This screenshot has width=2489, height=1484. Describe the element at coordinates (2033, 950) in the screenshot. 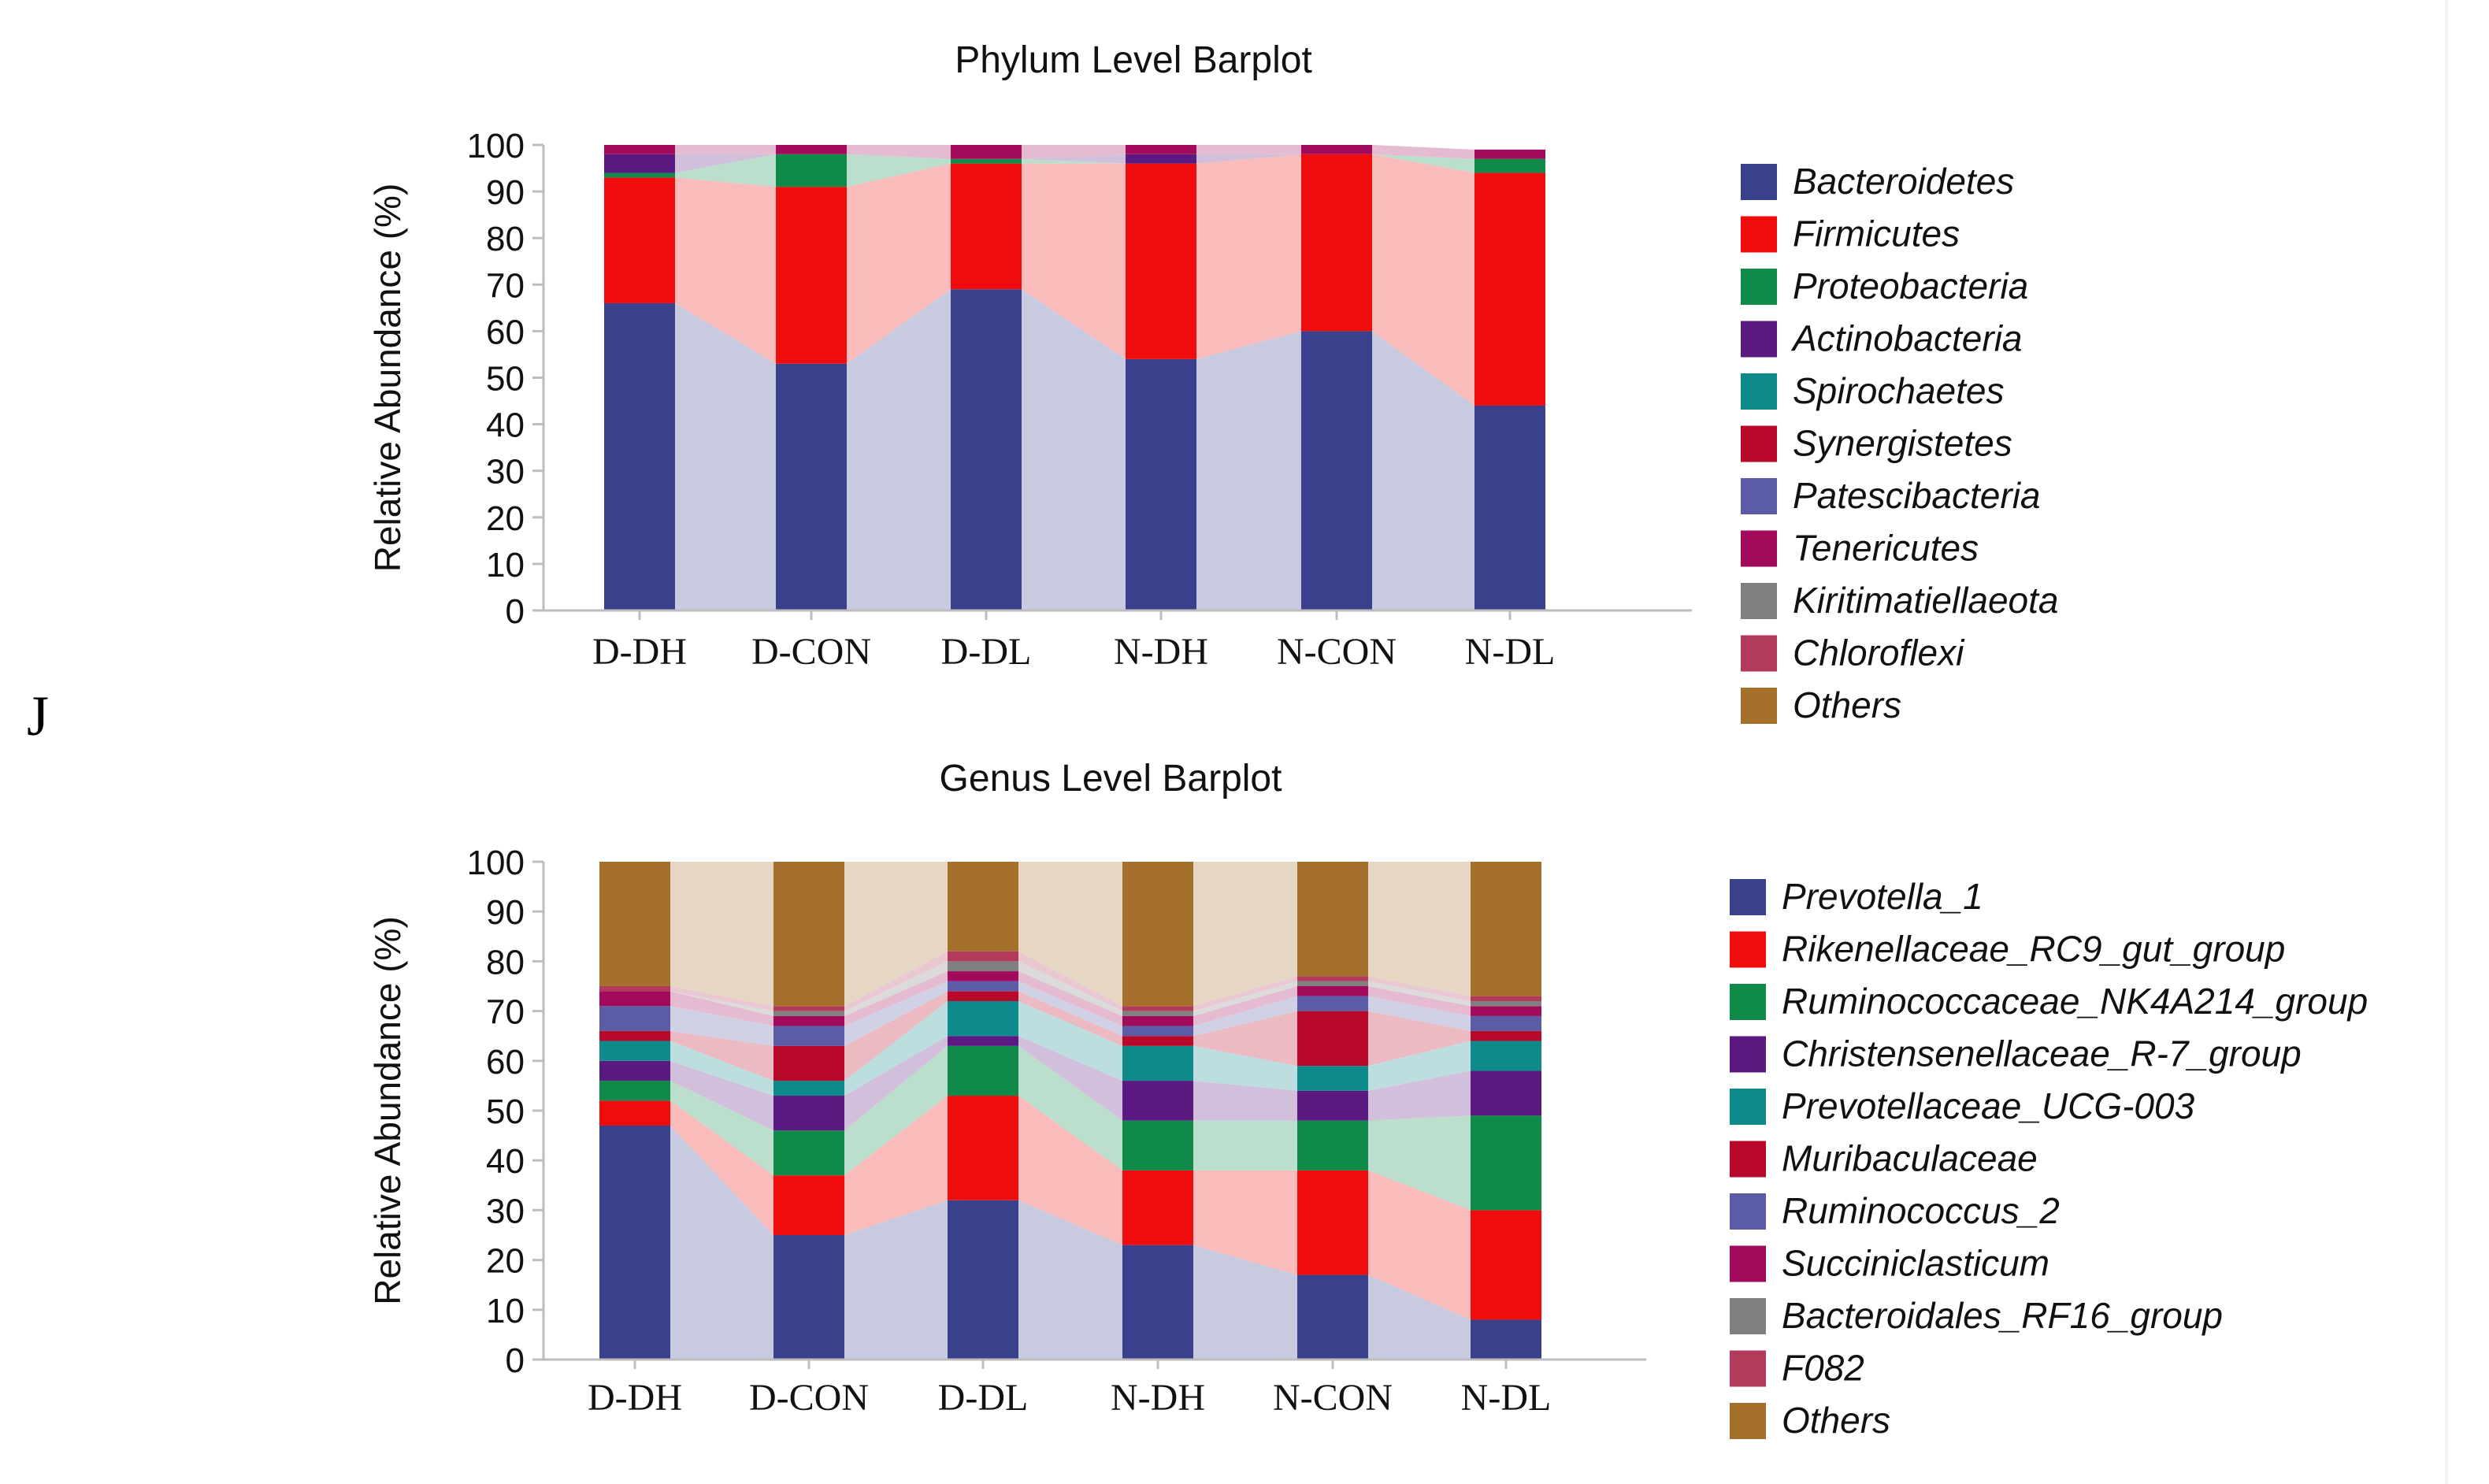

I see `legend-label-rikenellaceae-rc9-gut-group: Rikenellaceae_RC9_gut_group` at that location.